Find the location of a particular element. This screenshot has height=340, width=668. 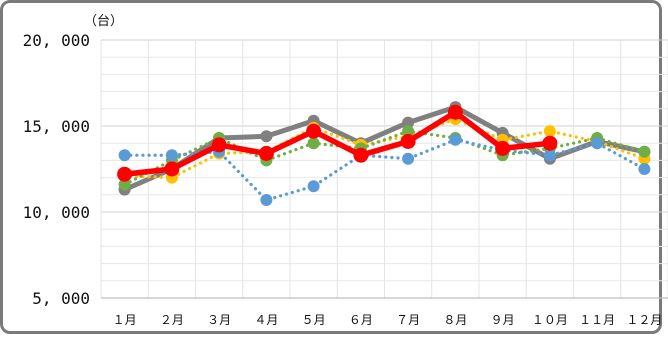

y-tick-label: 20, 000 is located at coordinates (56, 40).